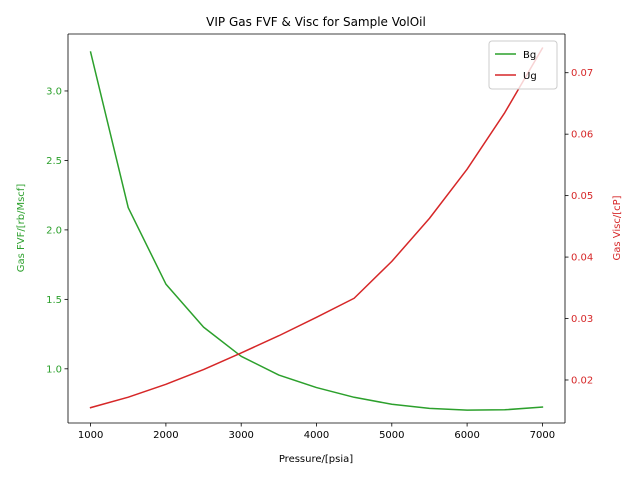 The image size is (640, 480). What do you see at coordinates (391, 435) in the screenshot?
I see `x-tick-label: 5000` at bounding box center [391, 435].